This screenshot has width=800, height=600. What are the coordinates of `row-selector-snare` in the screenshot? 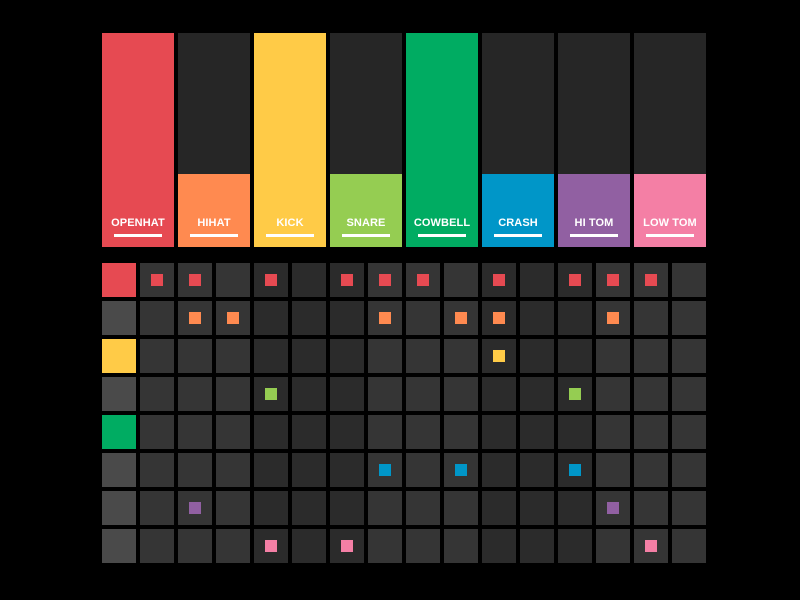 It's located at (119, 394).